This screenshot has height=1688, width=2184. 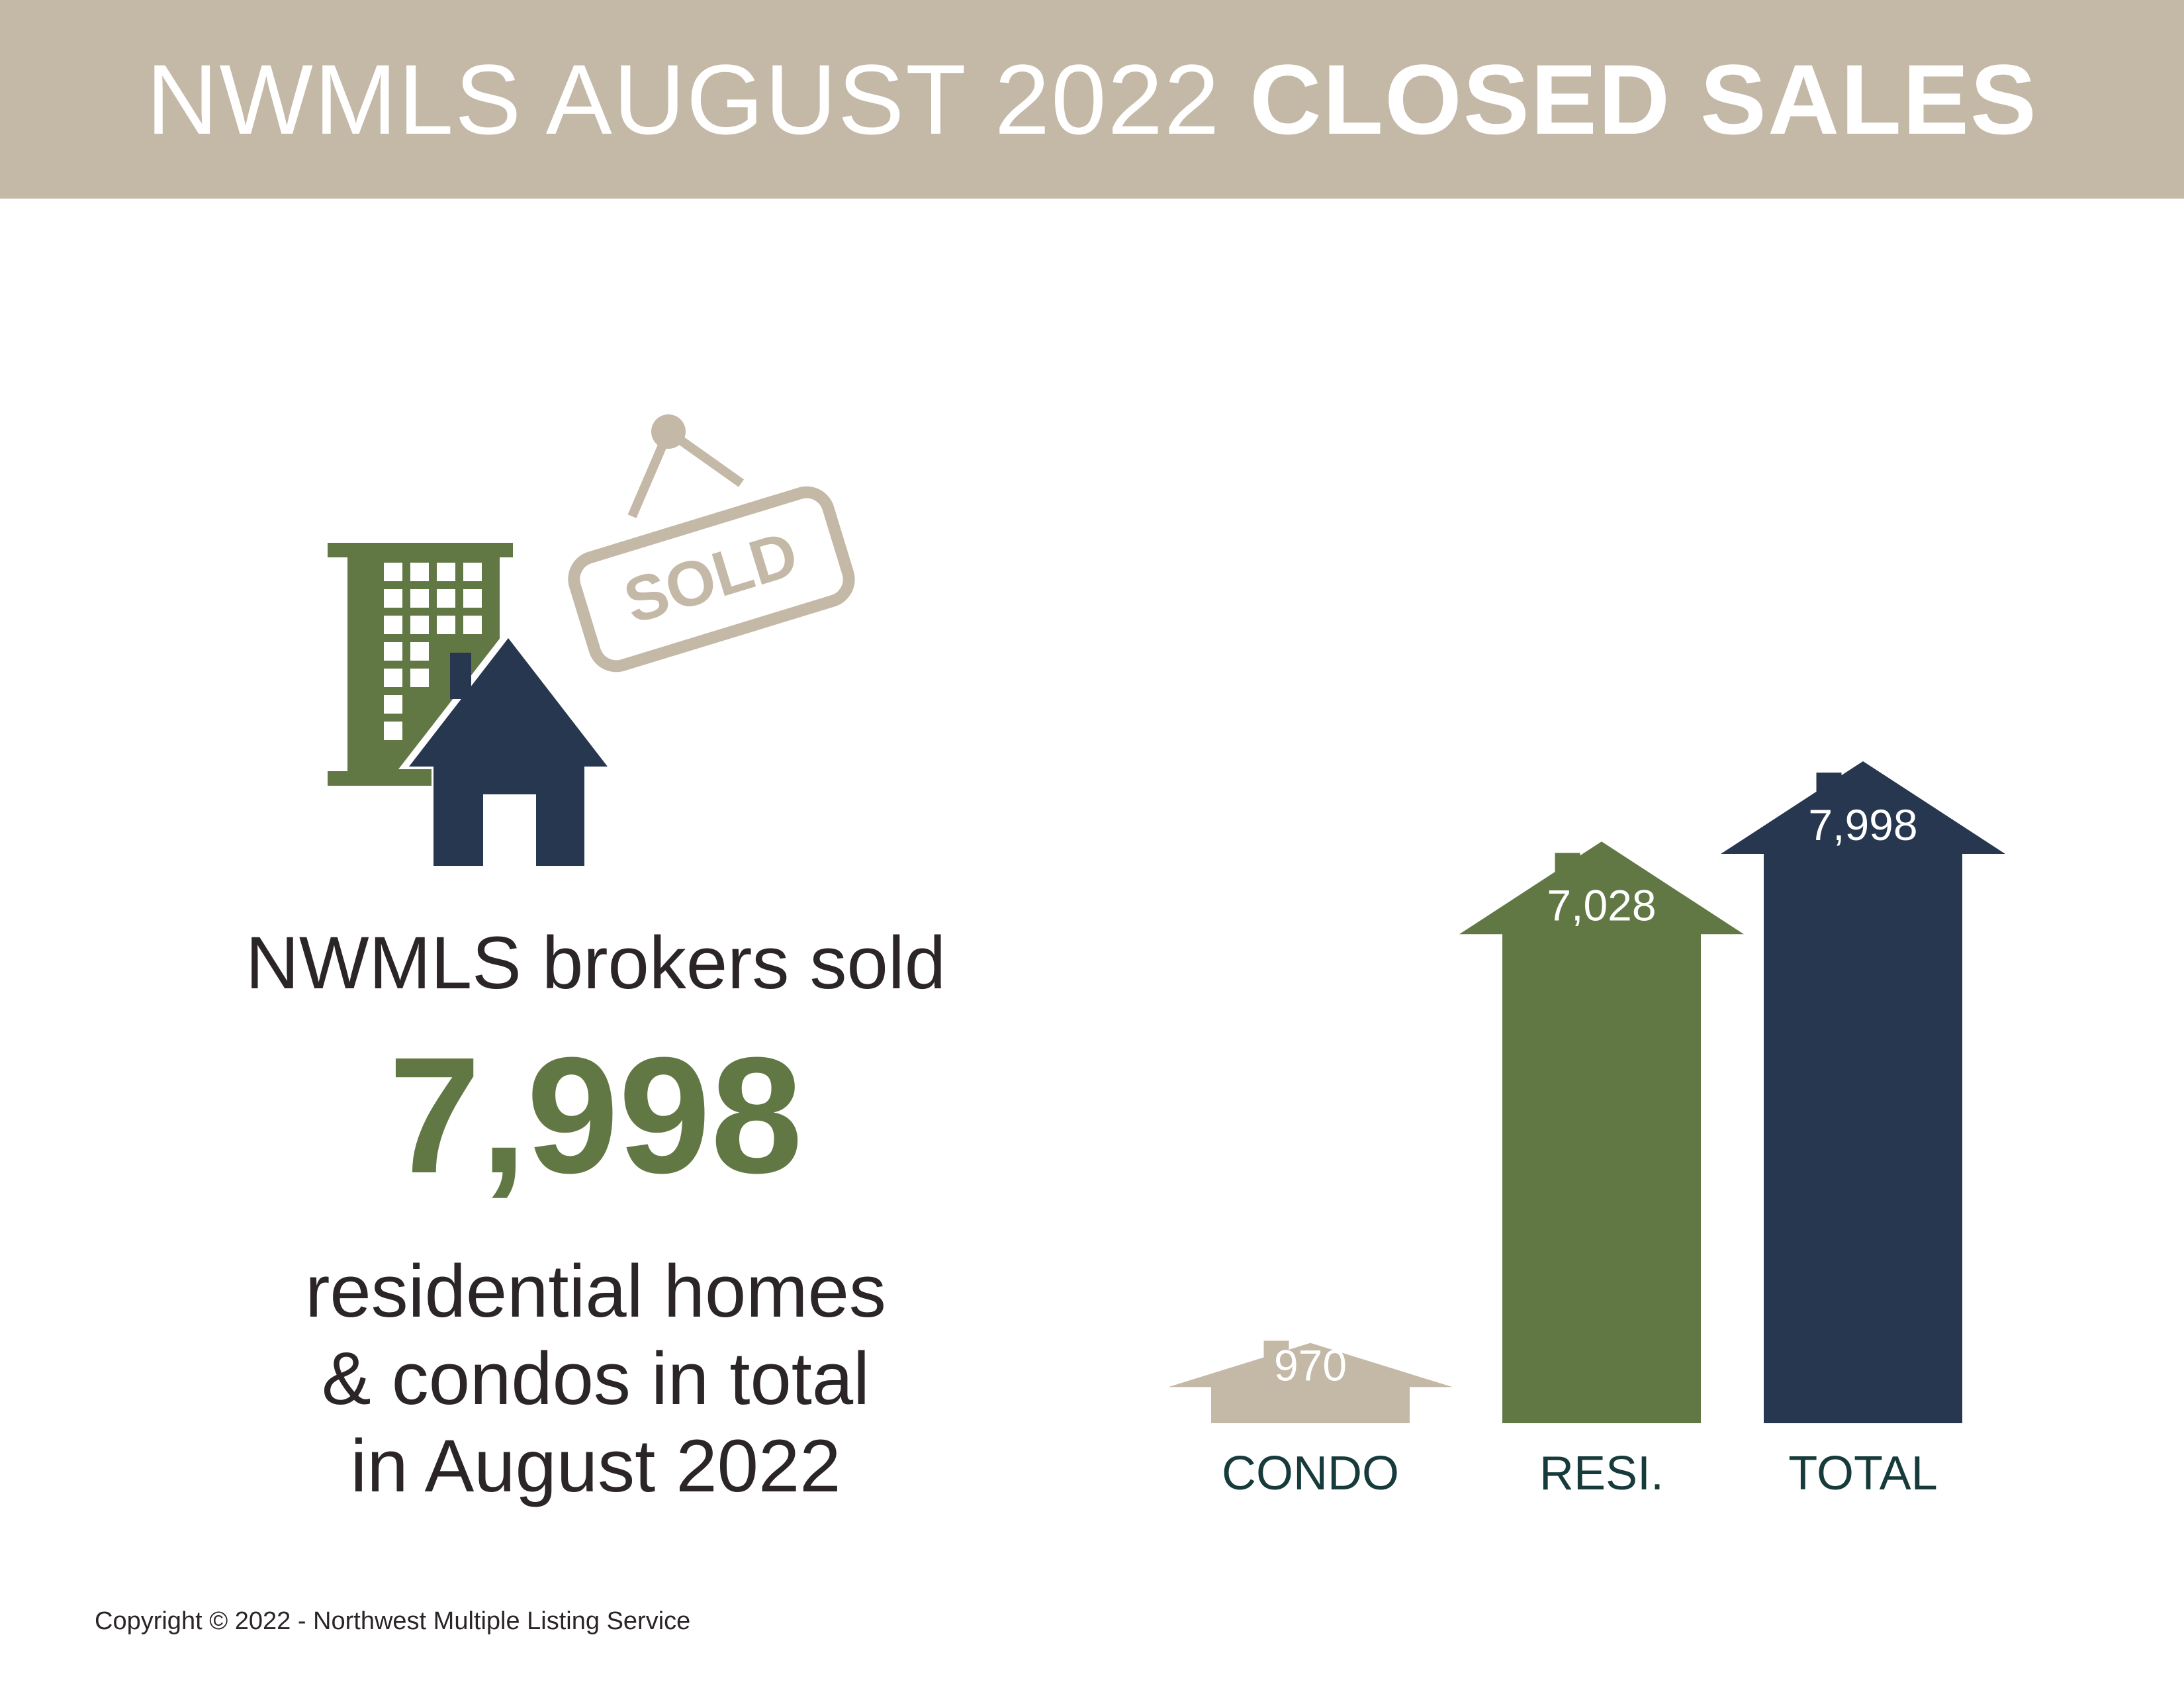 I want to click on bar-value-label: 7,028, so click(x=1601, y=904).